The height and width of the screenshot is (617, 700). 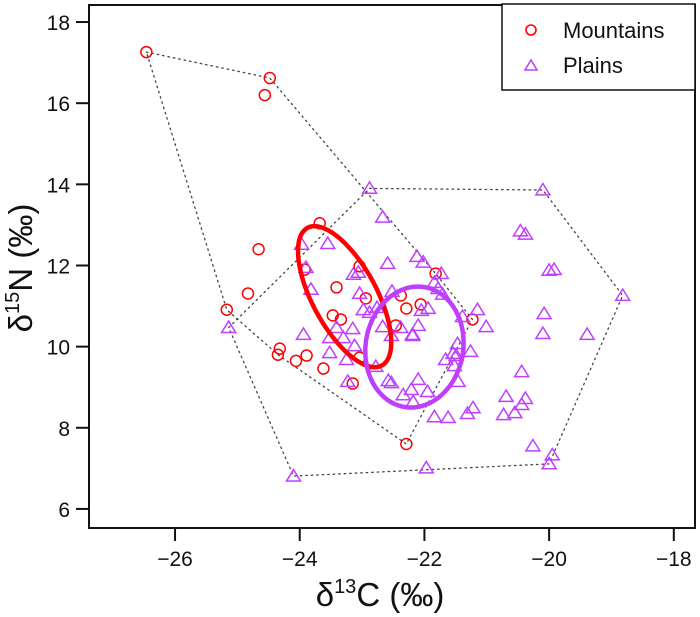 What do you see at coordinates (13, 303) in the screenshot?
I see `y-axis-title-superscript: 15` at bounding box center [13, 303].